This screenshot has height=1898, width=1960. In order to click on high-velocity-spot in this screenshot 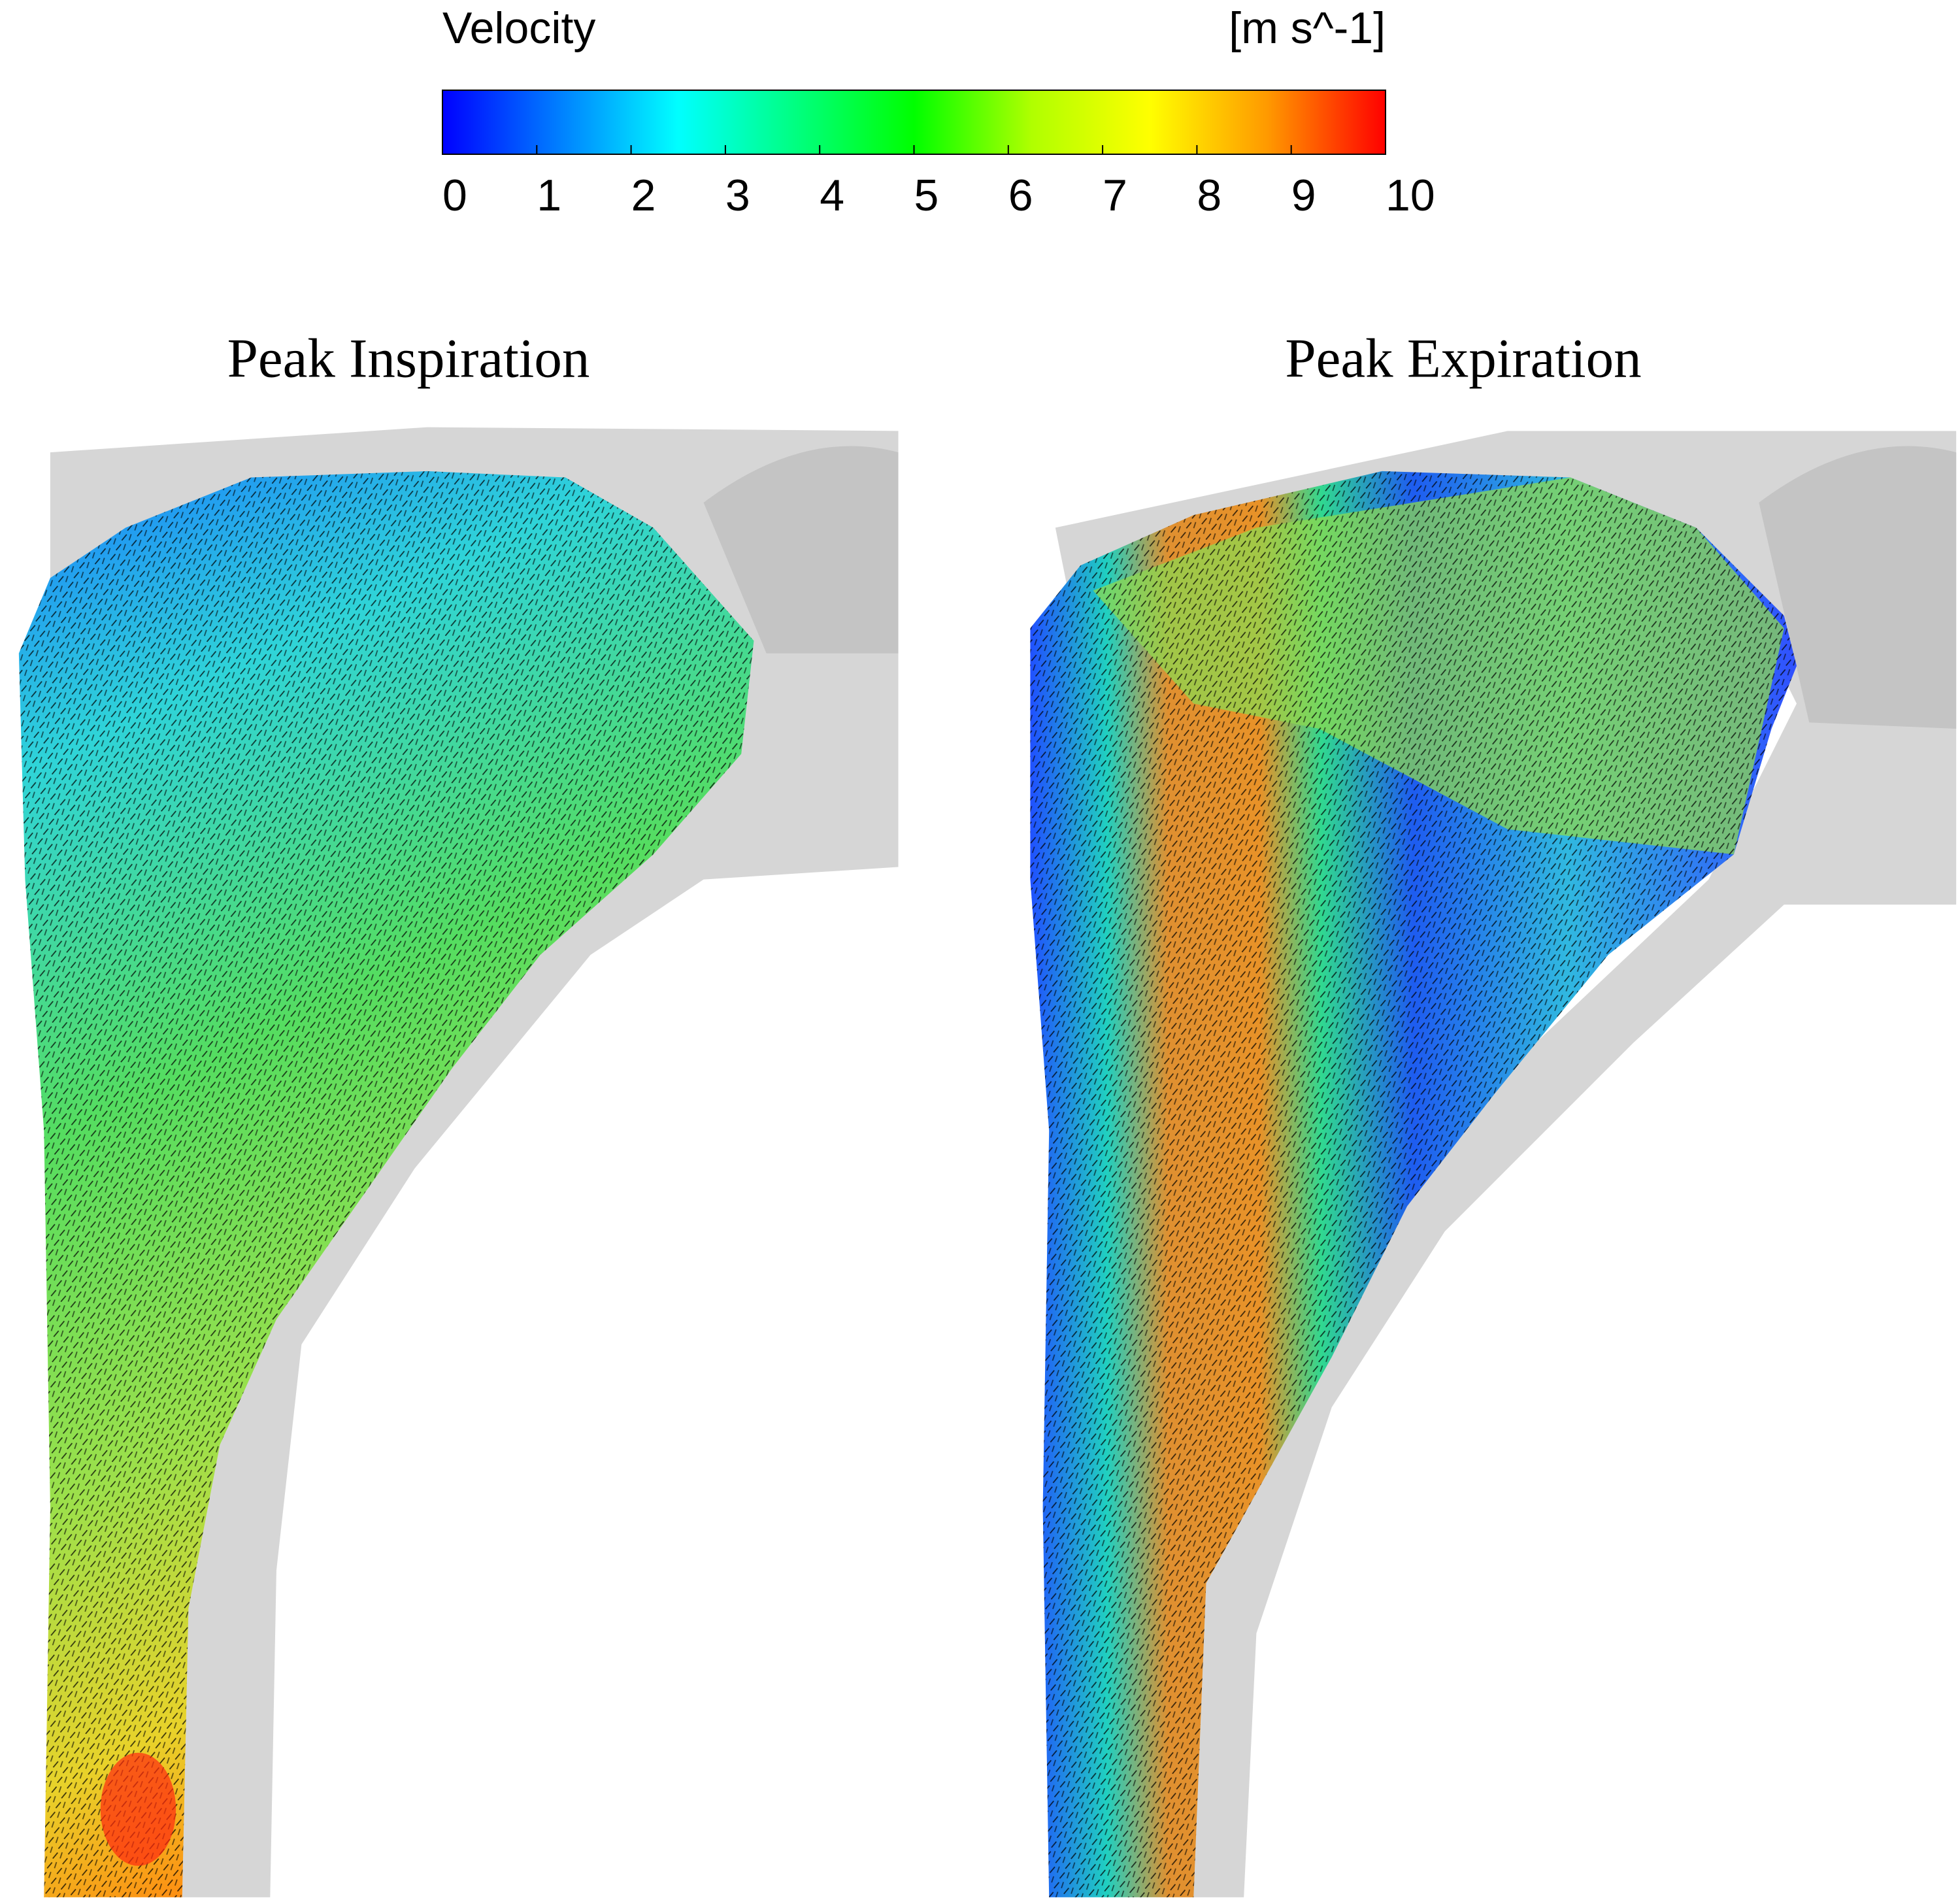, I will do `click(138, 1809)`.